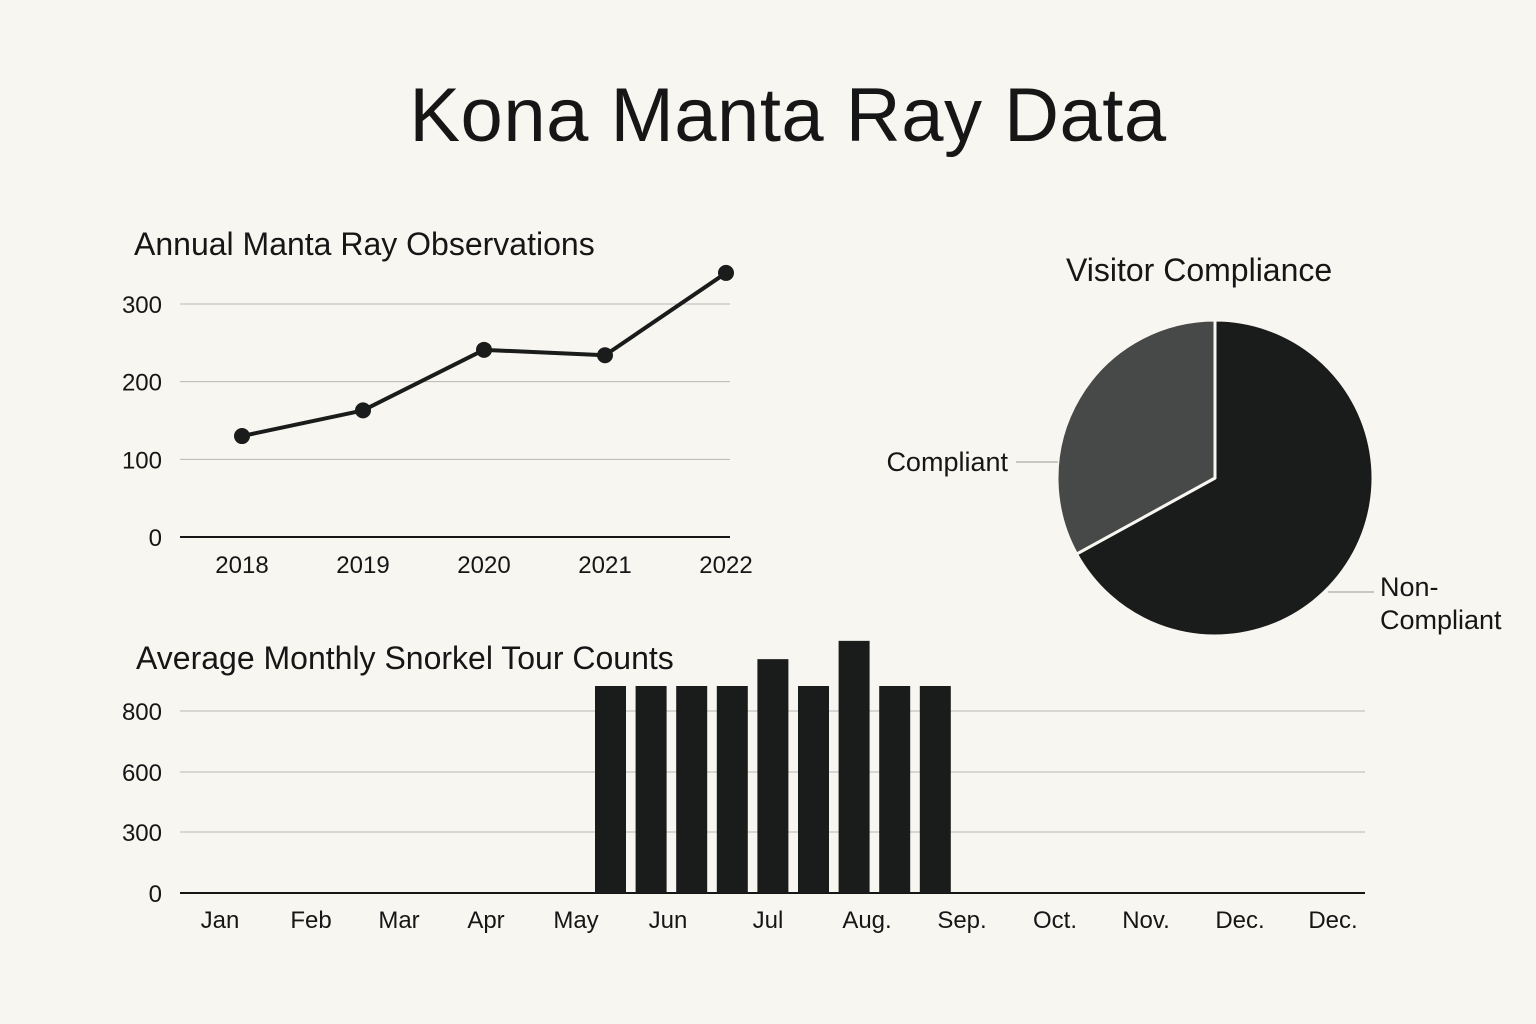 Image resolution: width=1536 pixels, height=1024 pixels. Describe the element at coordinates (142, 460) in the screenshot. I see `y-tick-label: 100` at that location.